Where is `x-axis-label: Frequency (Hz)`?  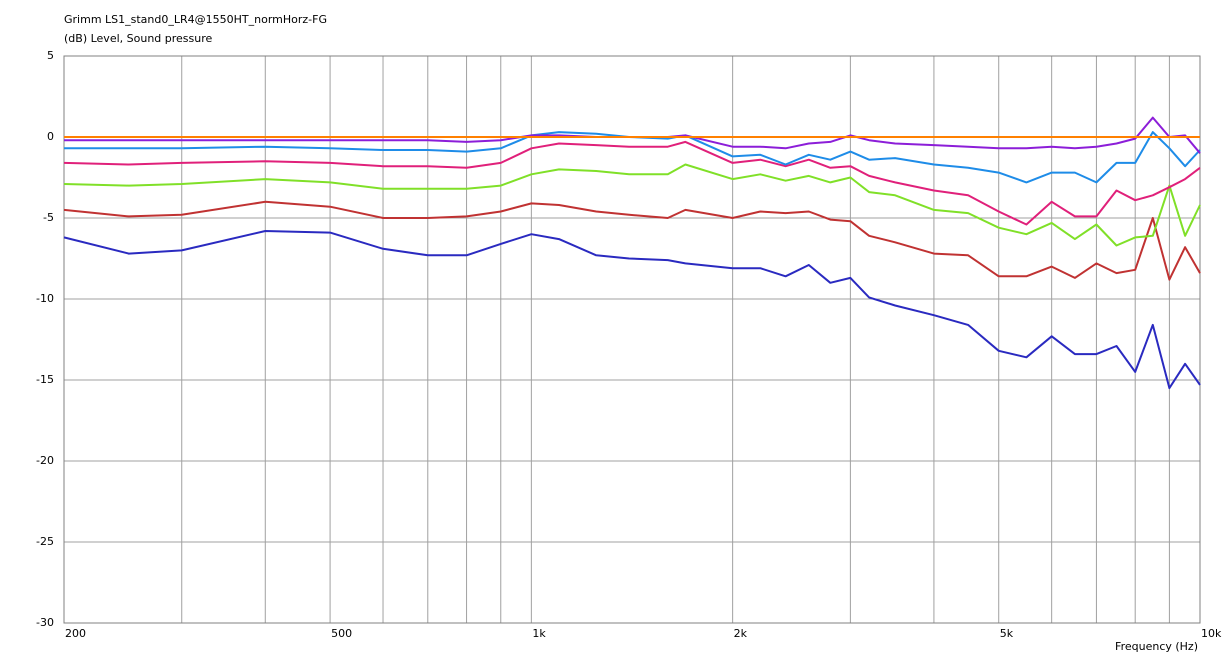 x-axis-label: Frequency (Hz) is located at coordinates (1156, 646).